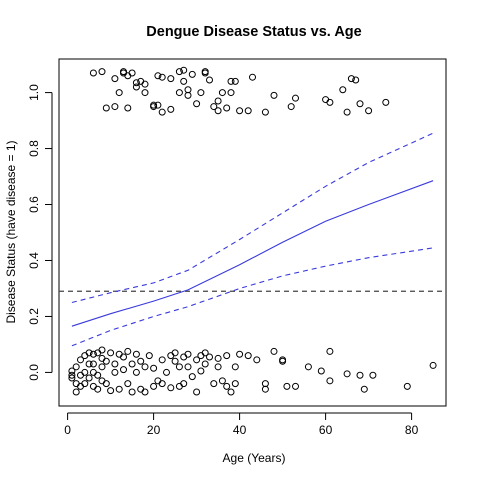 This screenshot has width=480, height=480. What do you see at coordinates (11, 231) in the screenshot?
I see `y-axis-label: Disease Status (have disease = 1)` at bounding box center [11, 231].